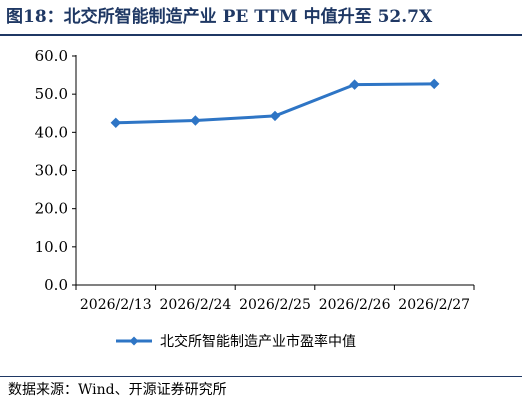  I want to click on source-divider, so click(261, 376).